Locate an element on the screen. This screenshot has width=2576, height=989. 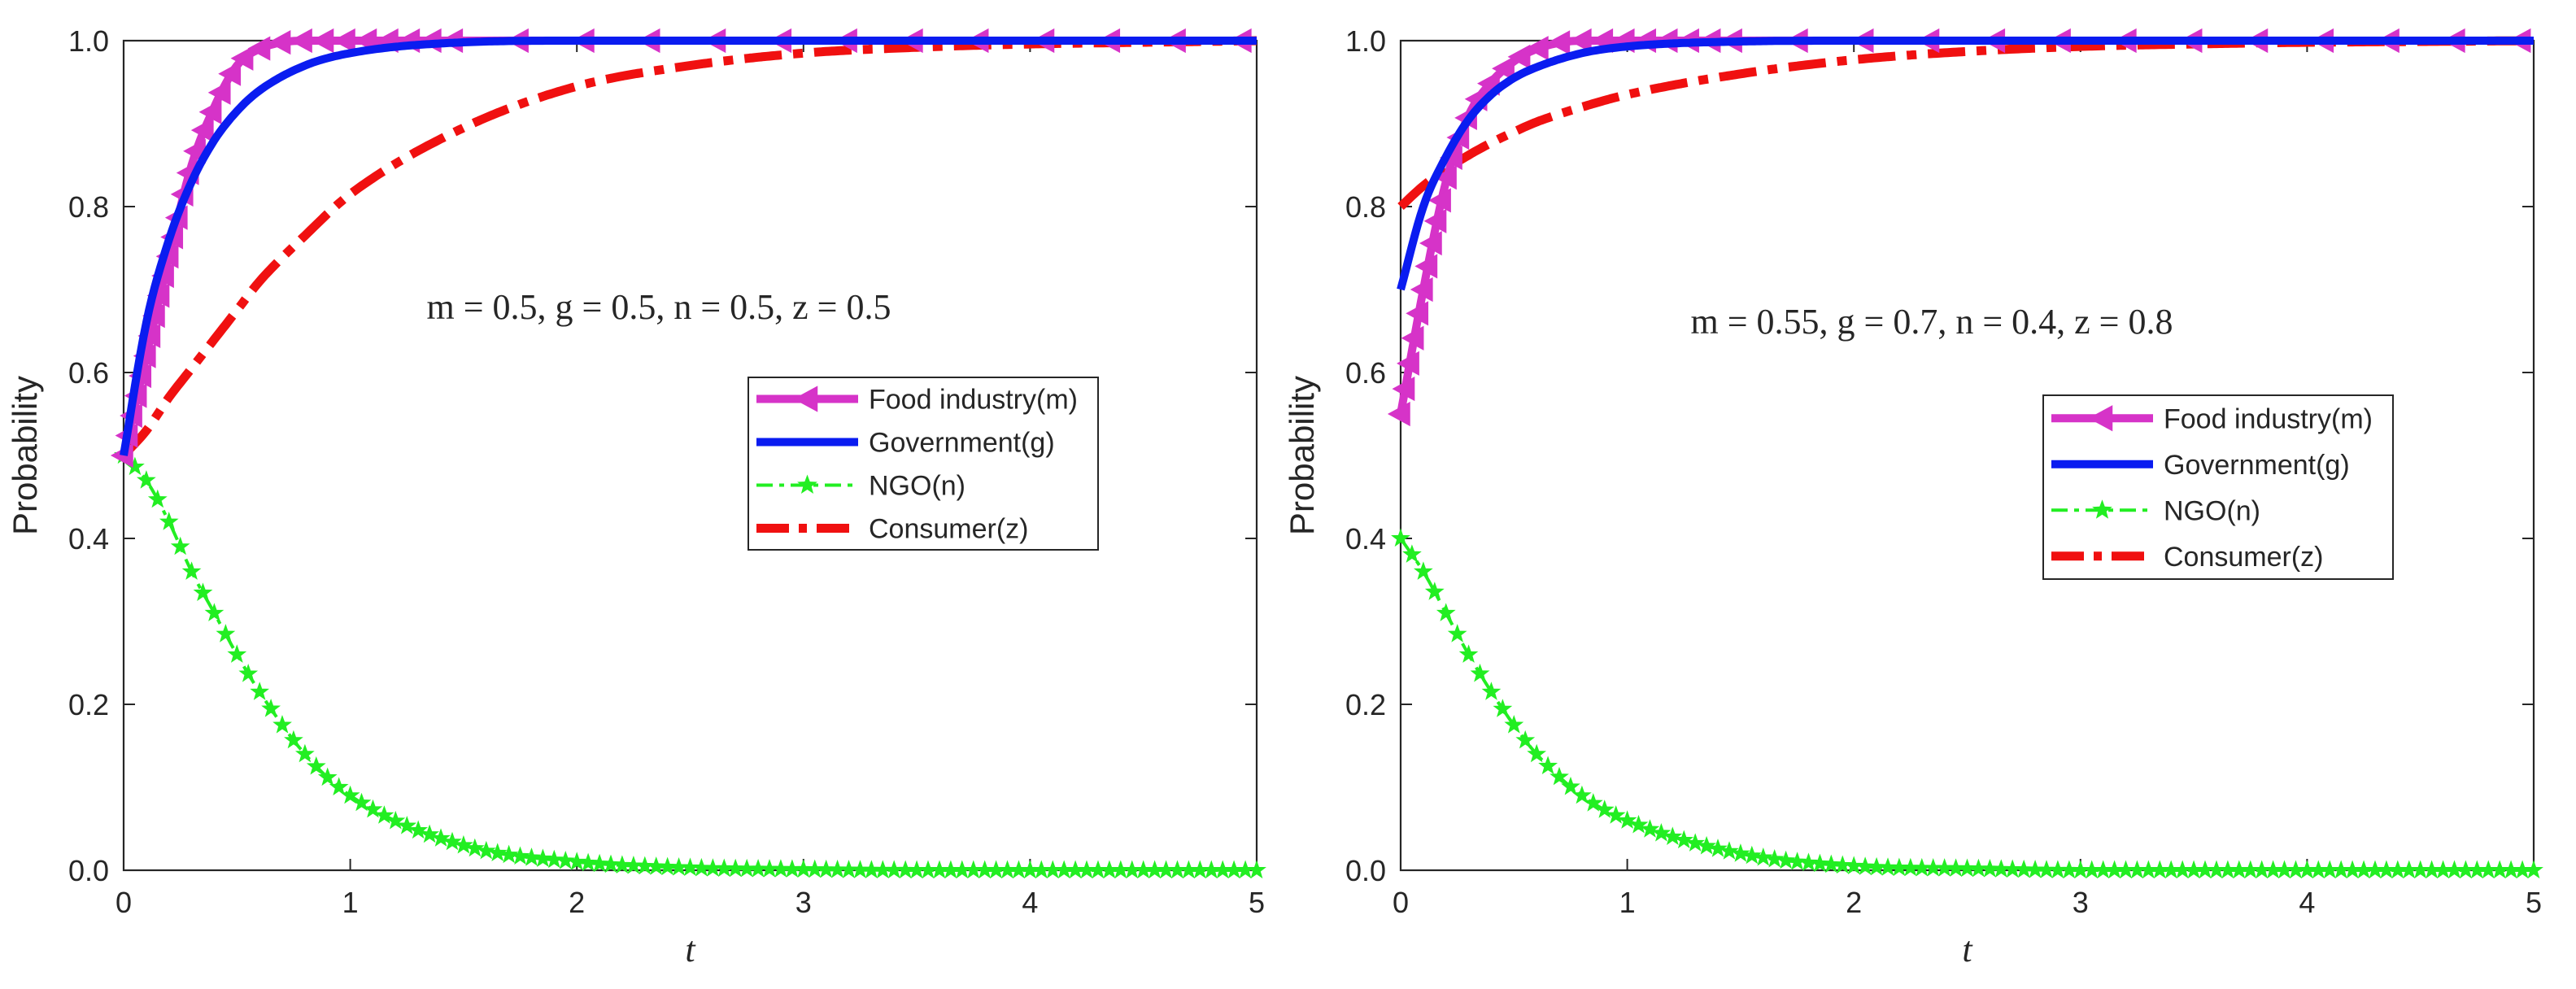
y-tick-label: 0.2 is located at coordinates (88, 704).